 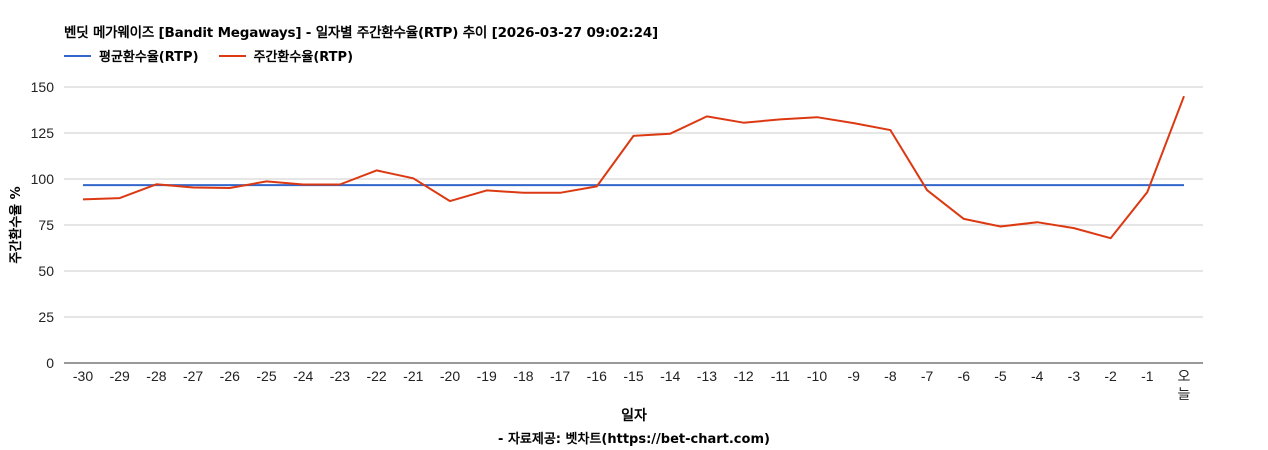 What do you see at coordinates (853, 376) in the screenshot?
I see `x-tick-label: -9` at bounding box center [853, 376].